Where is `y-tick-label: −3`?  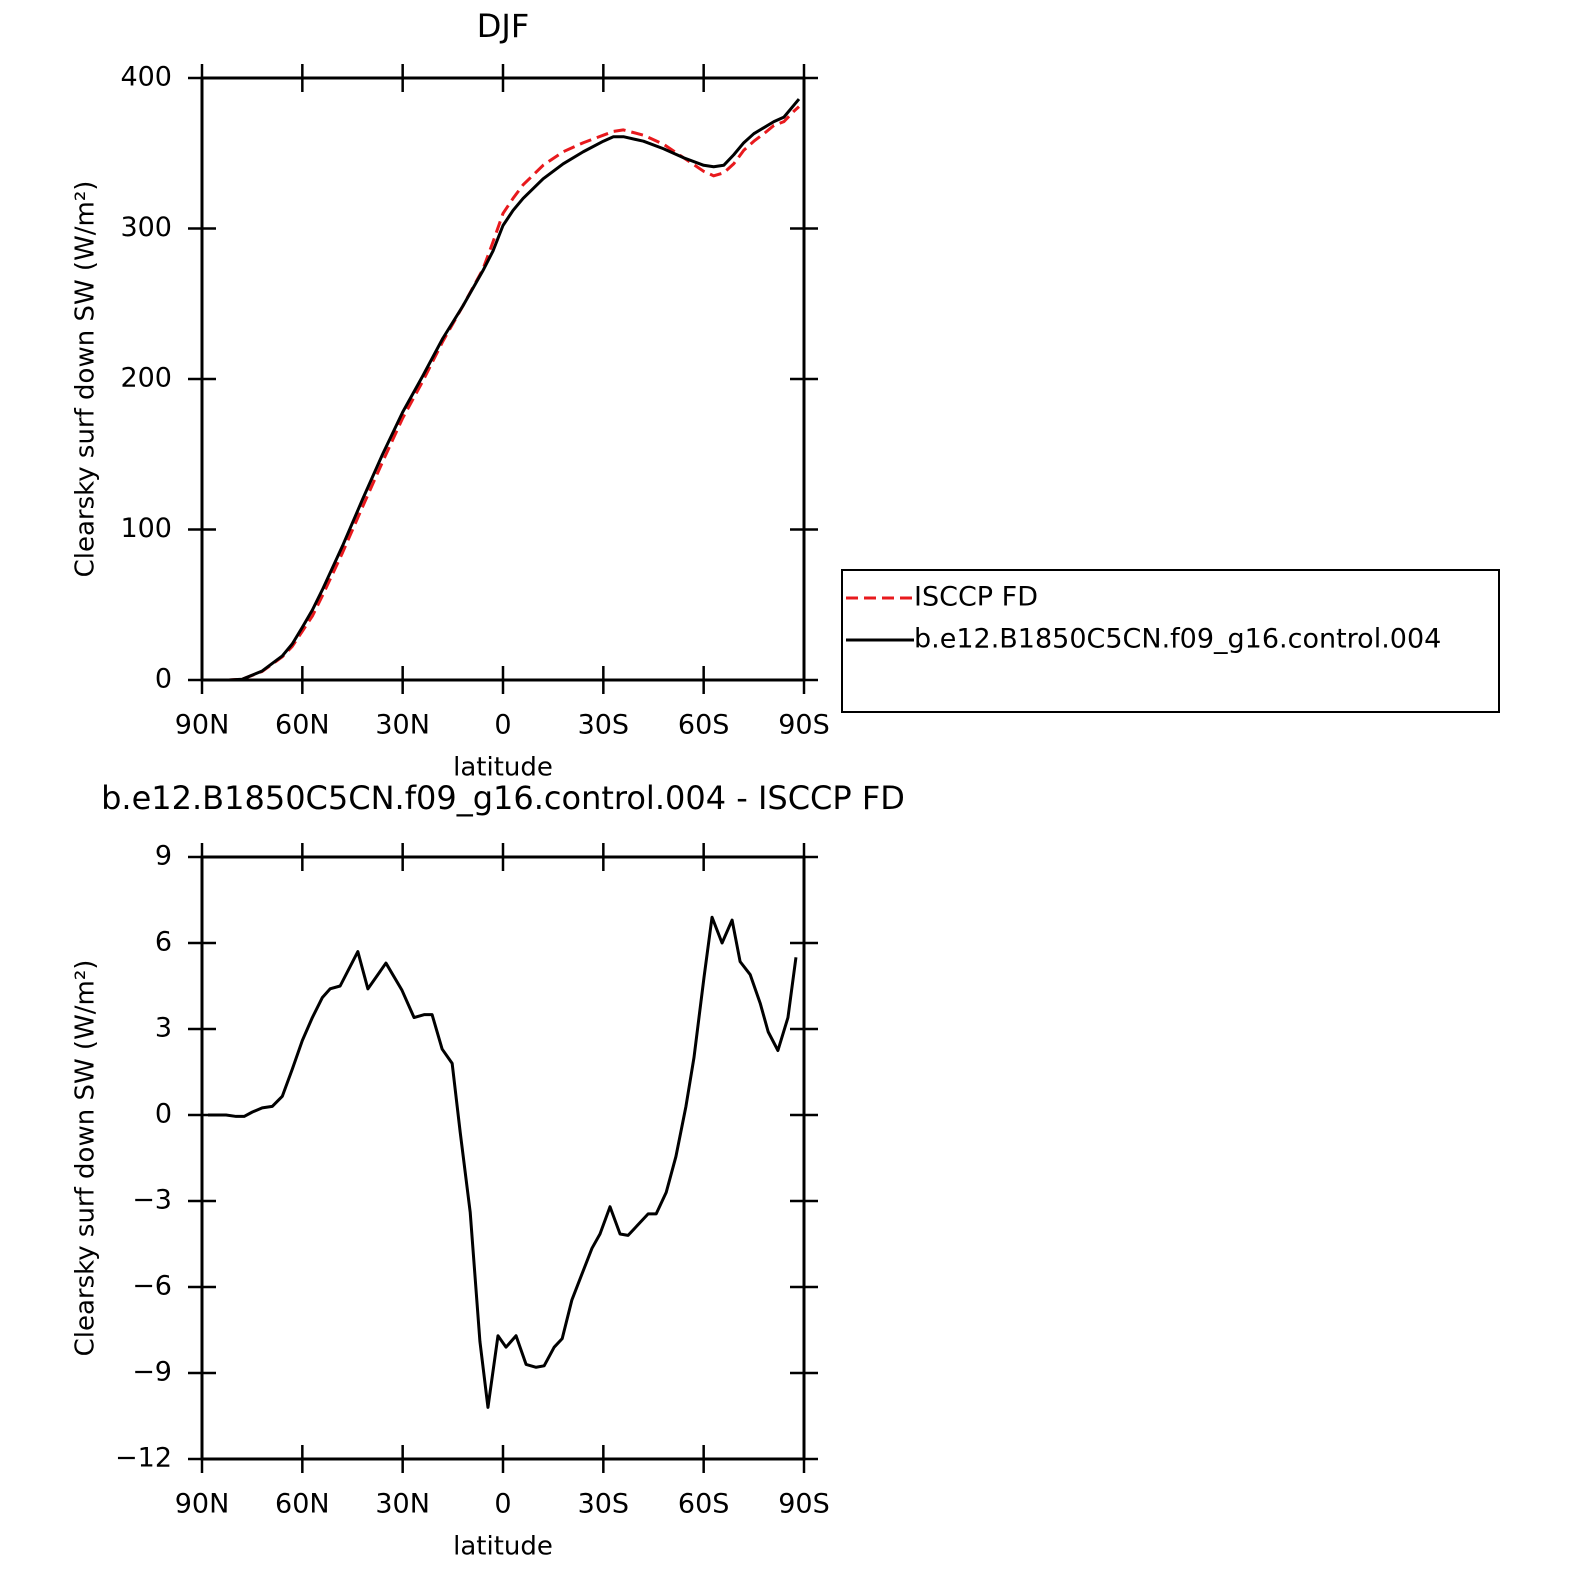
y-tick-label: −3 is located at coordinates (152, 1200).